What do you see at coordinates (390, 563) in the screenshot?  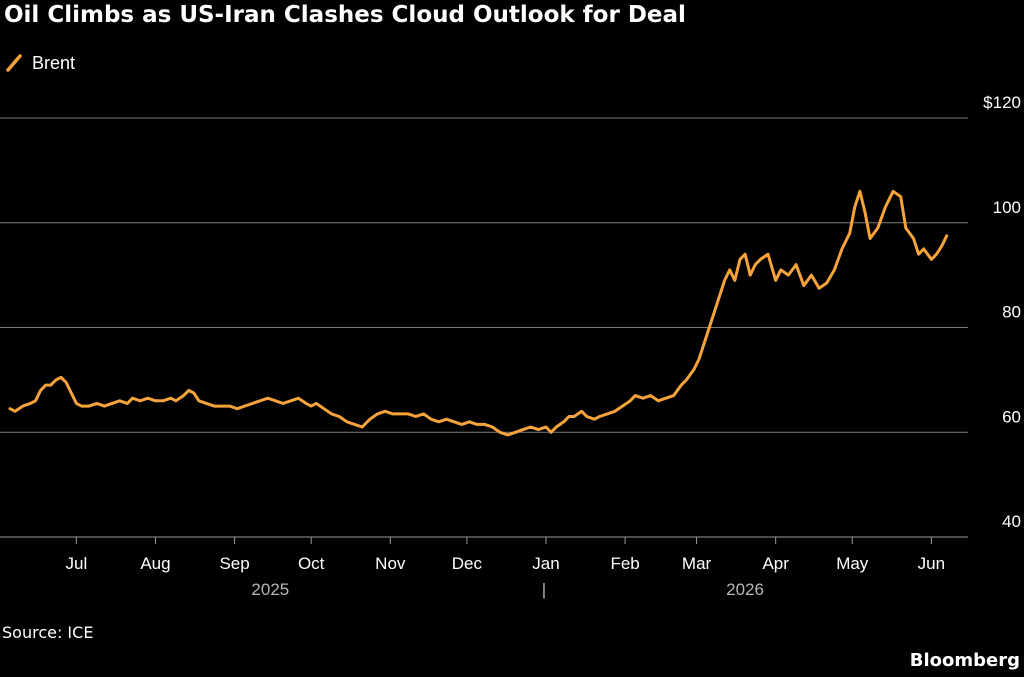 I see `x-tick-label-nov: Nov` at bounding box center [390, 563].